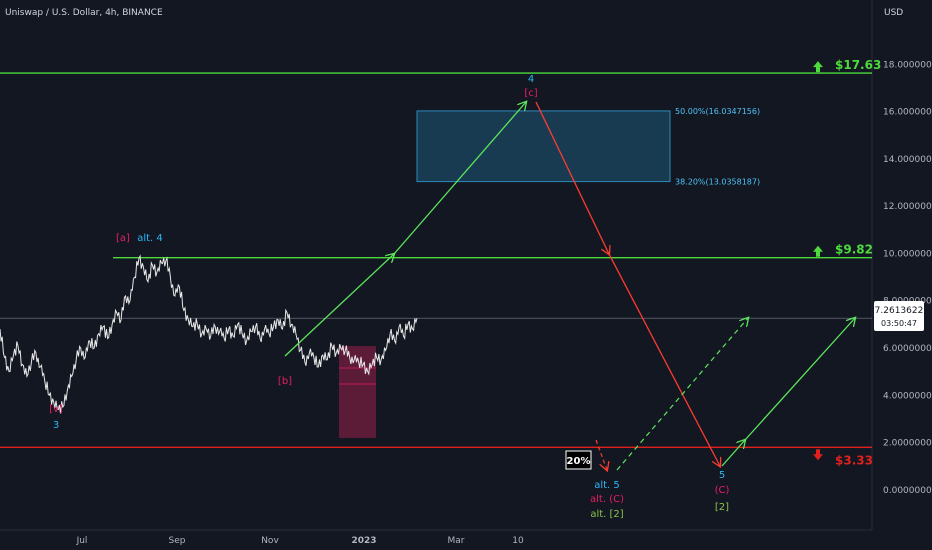 The image size is (932, 550). I want to click on y-tick-label: 4.0000000, so click(907, 396).